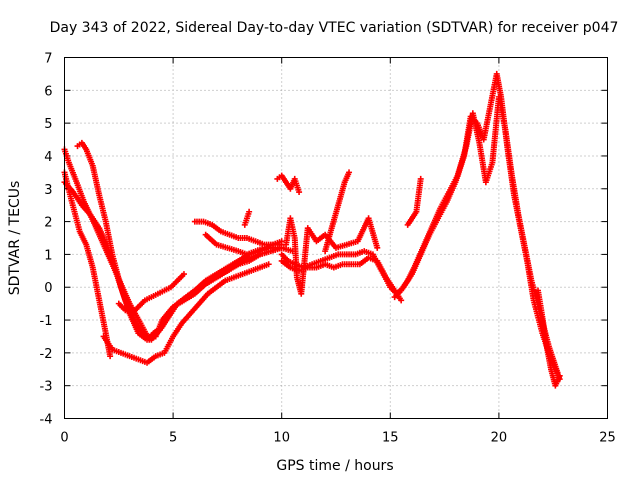 The image size is (640, 480). I want to click on x-tick-label: 10, so click(281, 438).